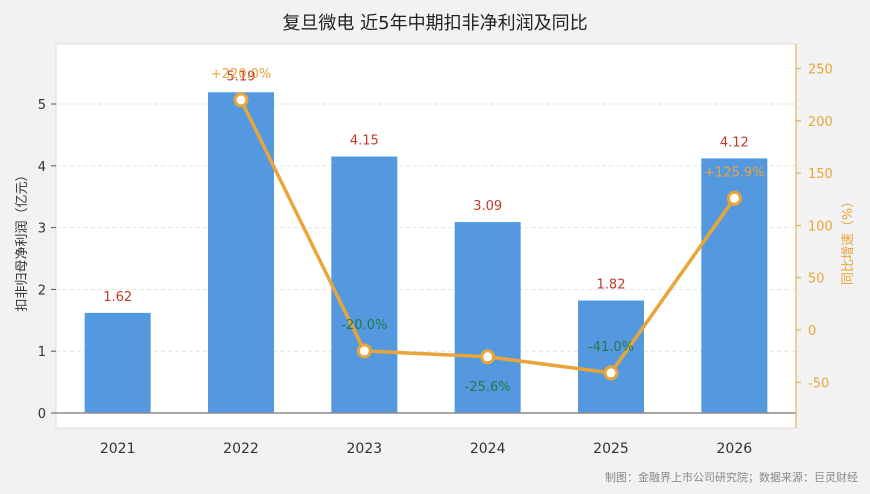 Image resolution: width=870 pixels, height=494 pixels. What do you see at coordinates (47, 260) in the screenshot?
I see `left-y-axis: 0 1 2 3 4 5` at bounding box center [47, 260].